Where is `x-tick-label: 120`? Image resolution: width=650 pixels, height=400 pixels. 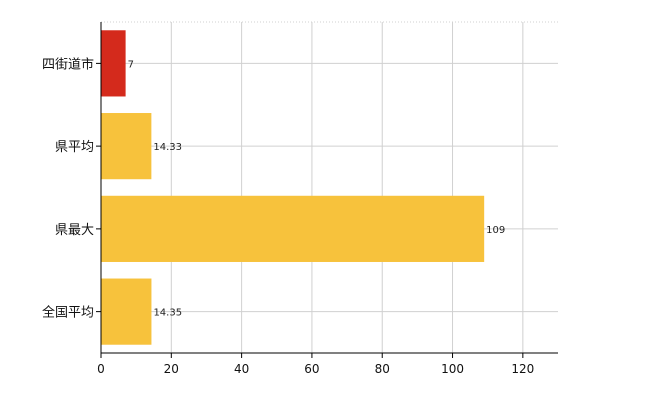 x-tick-label: 120 is located at coordinates (522, 369).